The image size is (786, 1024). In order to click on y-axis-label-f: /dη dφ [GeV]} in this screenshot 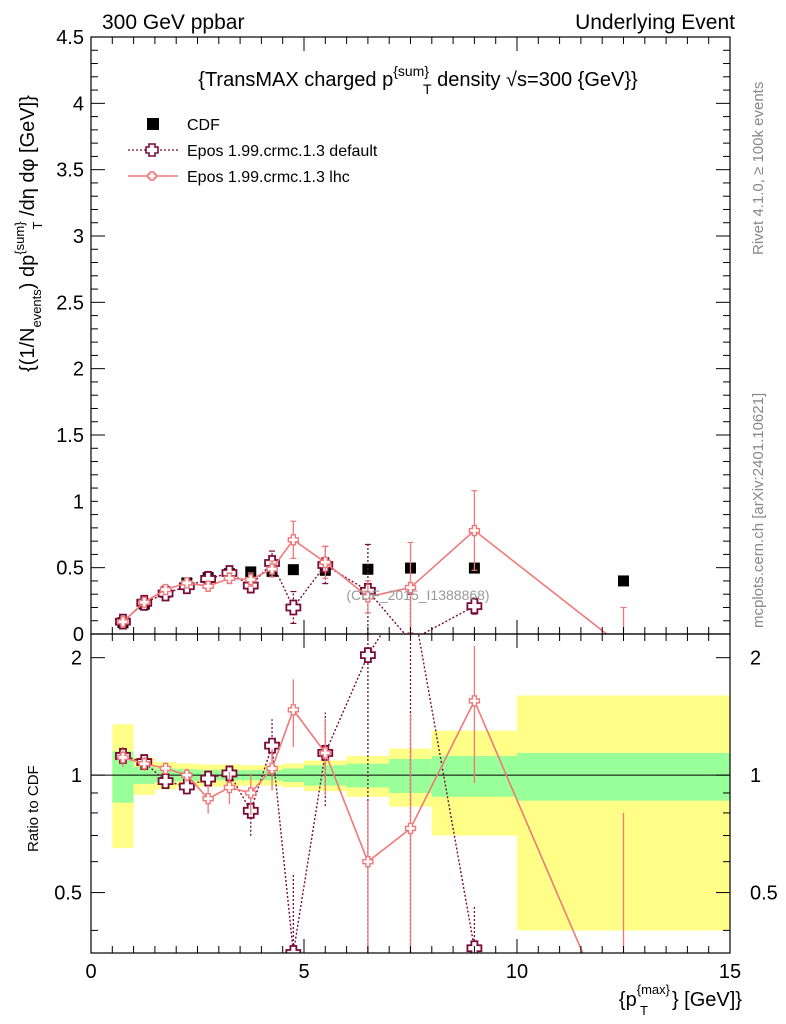, I will do `click(28, 158)`.